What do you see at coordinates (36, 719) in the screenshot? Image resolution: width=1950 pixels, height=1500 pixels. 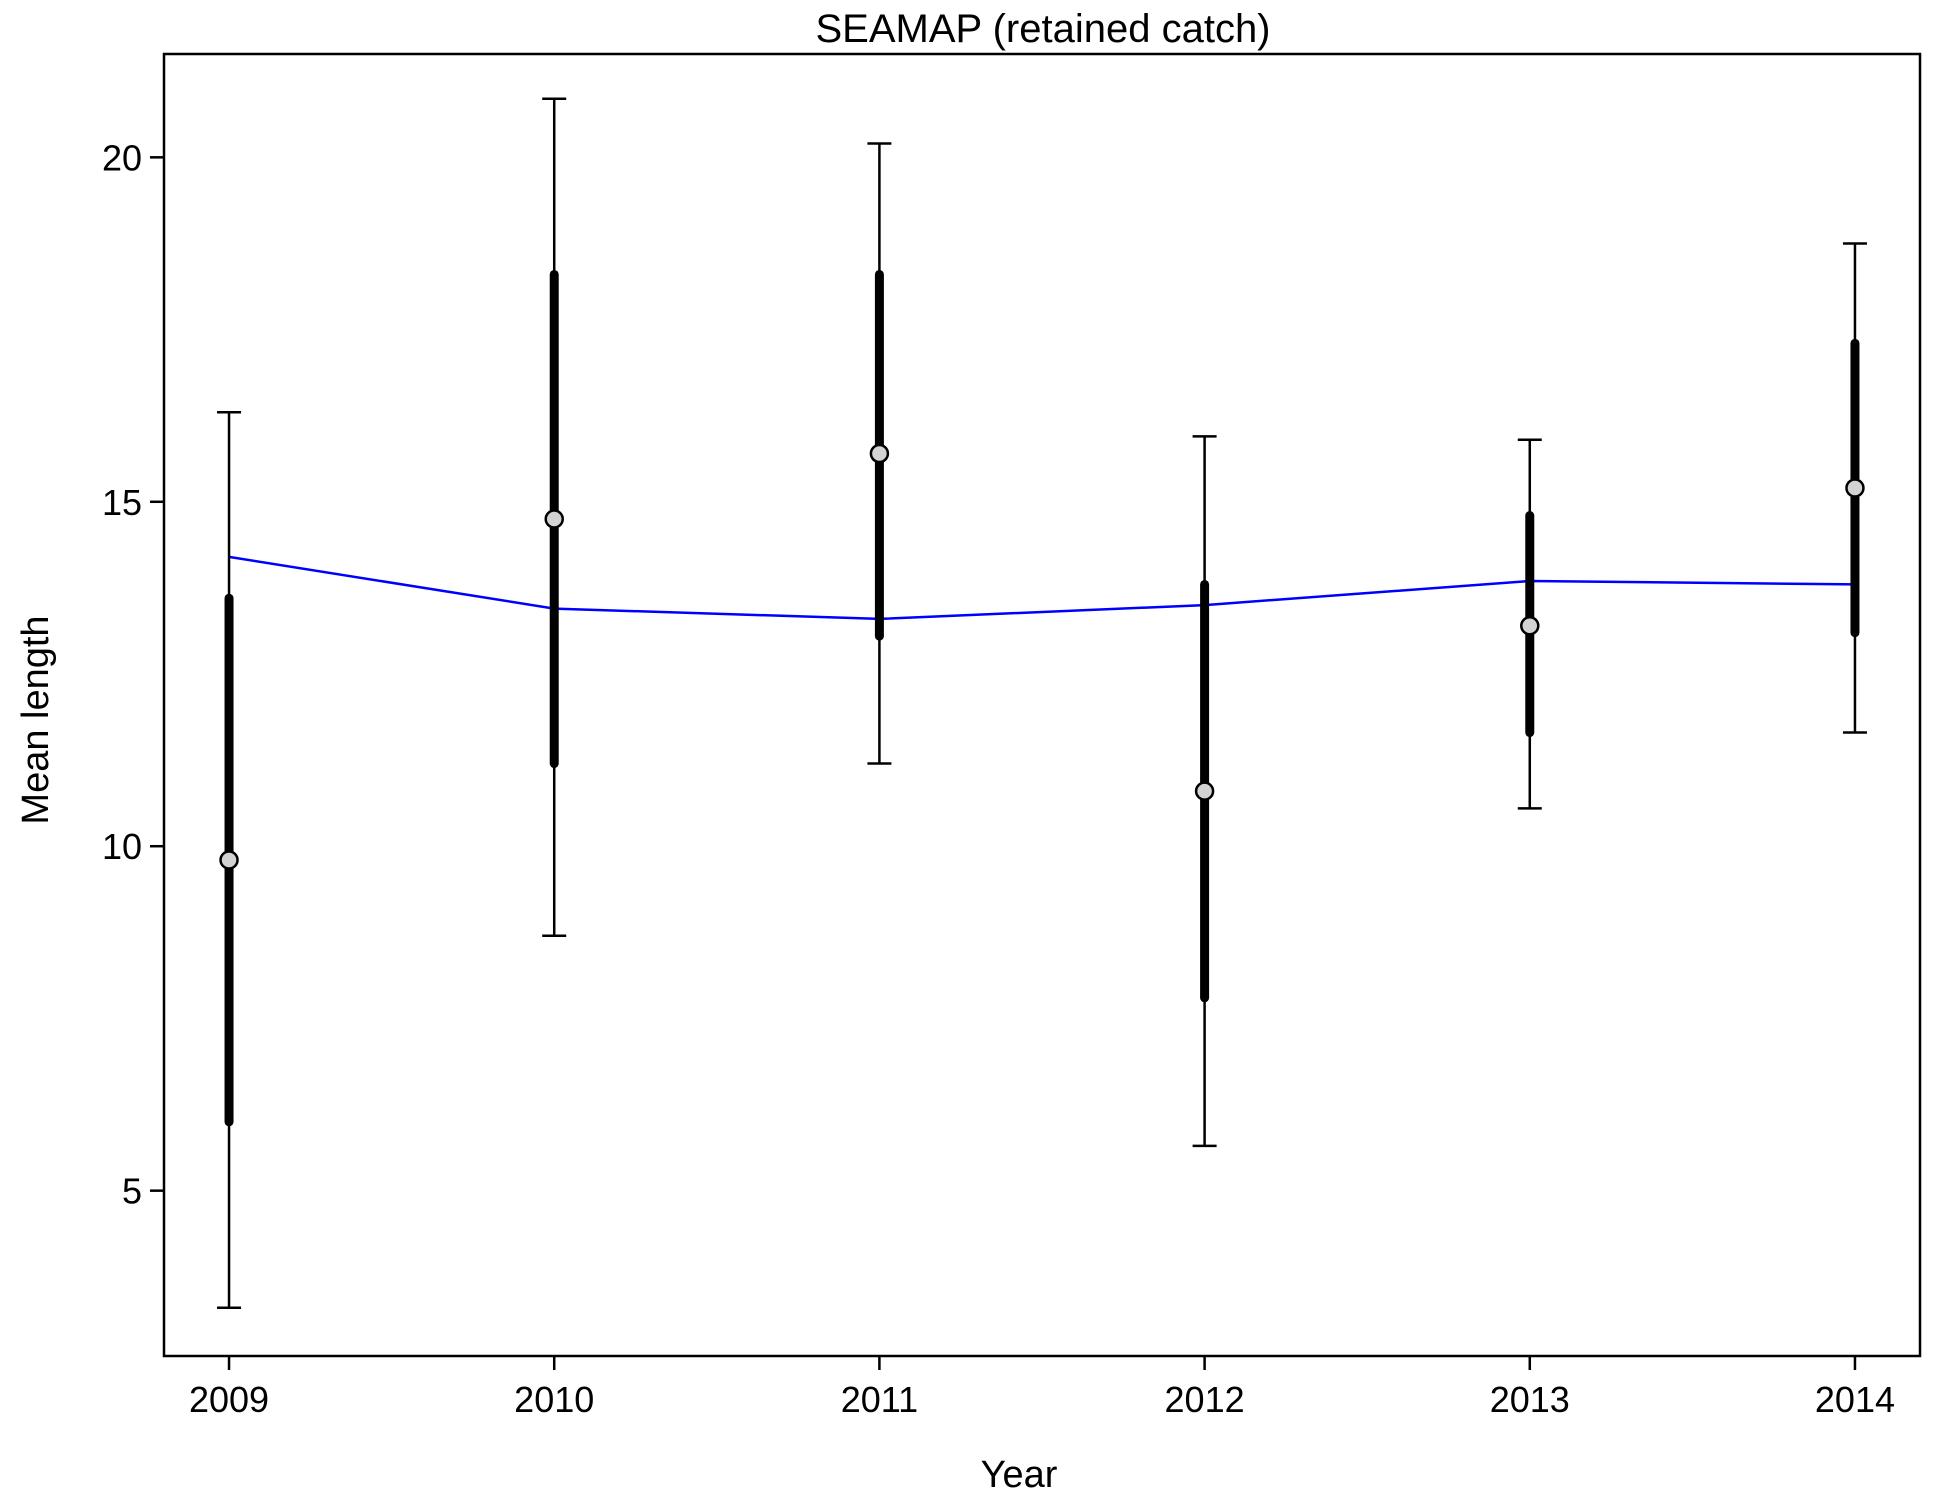 I see `y-axis-label: Mean length` at bounding box center [36, 719].